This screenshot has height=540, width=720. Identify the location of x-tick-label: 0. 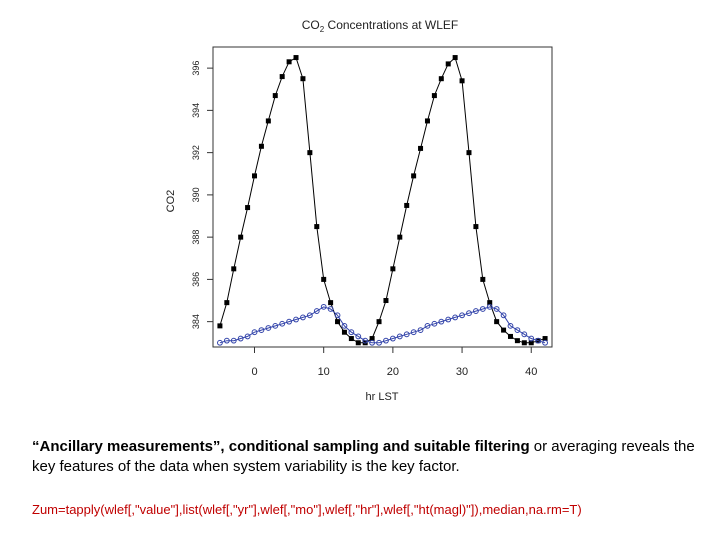
(254, 372).